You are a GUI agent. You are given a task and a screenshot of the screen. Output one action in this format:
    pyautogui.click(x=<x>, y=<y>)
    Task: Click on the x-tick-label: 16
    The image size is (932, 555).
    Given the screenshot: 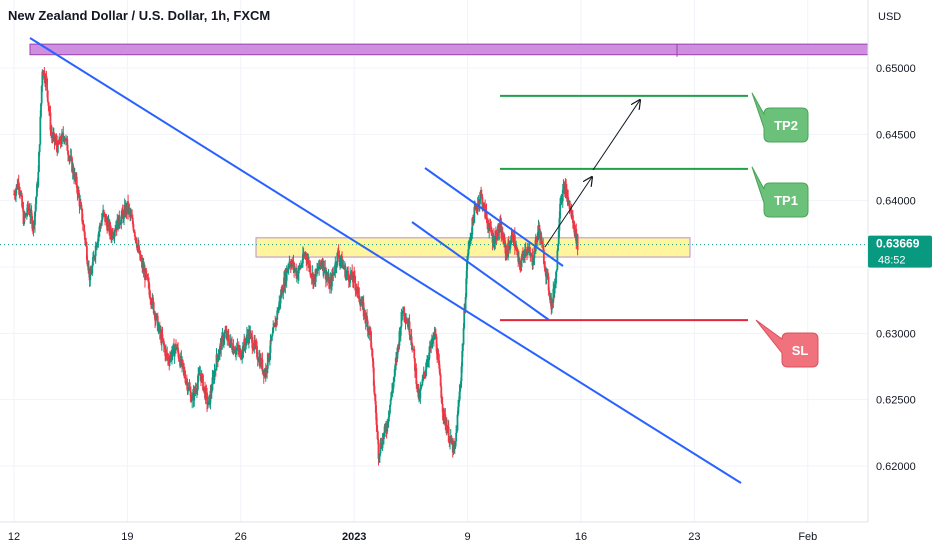 What is the action you would take?
    pyautogui.click(x=581, y=537)
    